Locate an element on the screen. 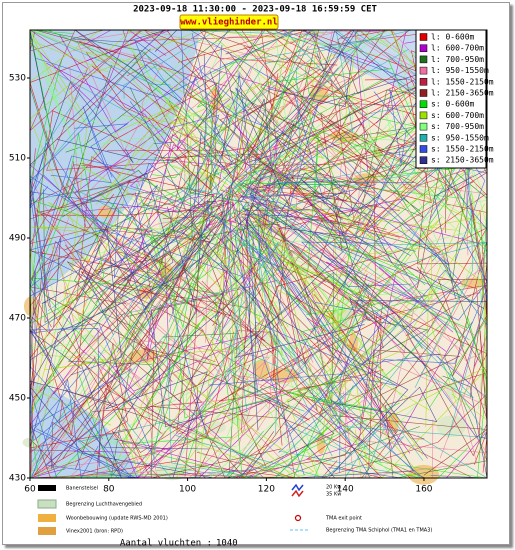 This screenshot has width=515, height=550. x-tick-label: 140 is located at coordinates (345, 490).